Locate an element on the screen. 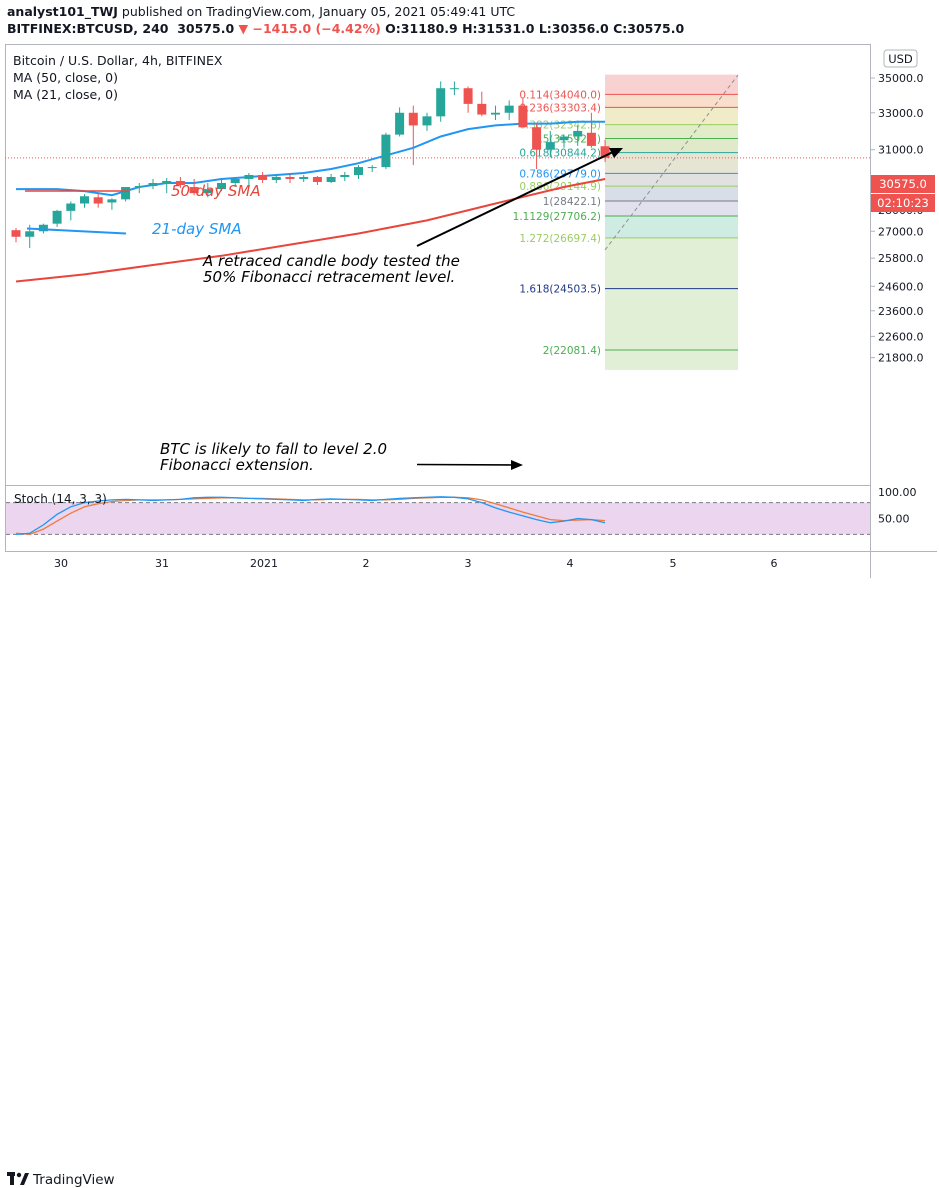  stochastic-oscillator: 100.00 50.00 is located at coordinates (461, 511).